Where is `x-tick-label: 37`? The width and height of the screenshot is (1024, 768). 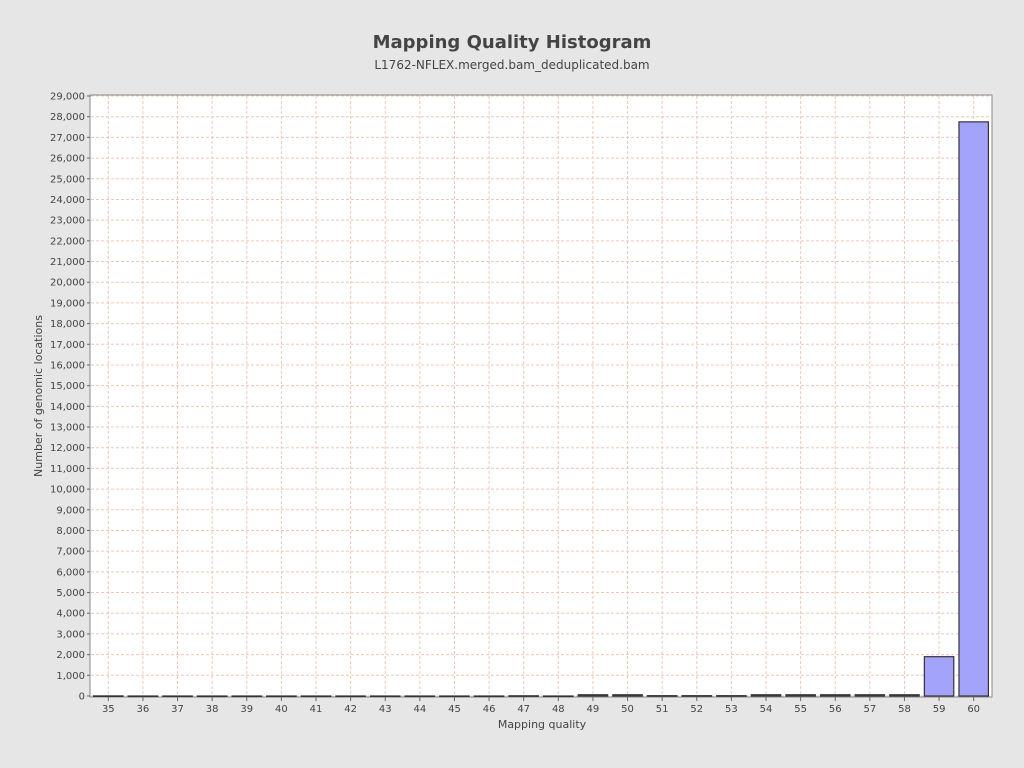
x-tick-label: 37 is located at coordinates (177, 709).